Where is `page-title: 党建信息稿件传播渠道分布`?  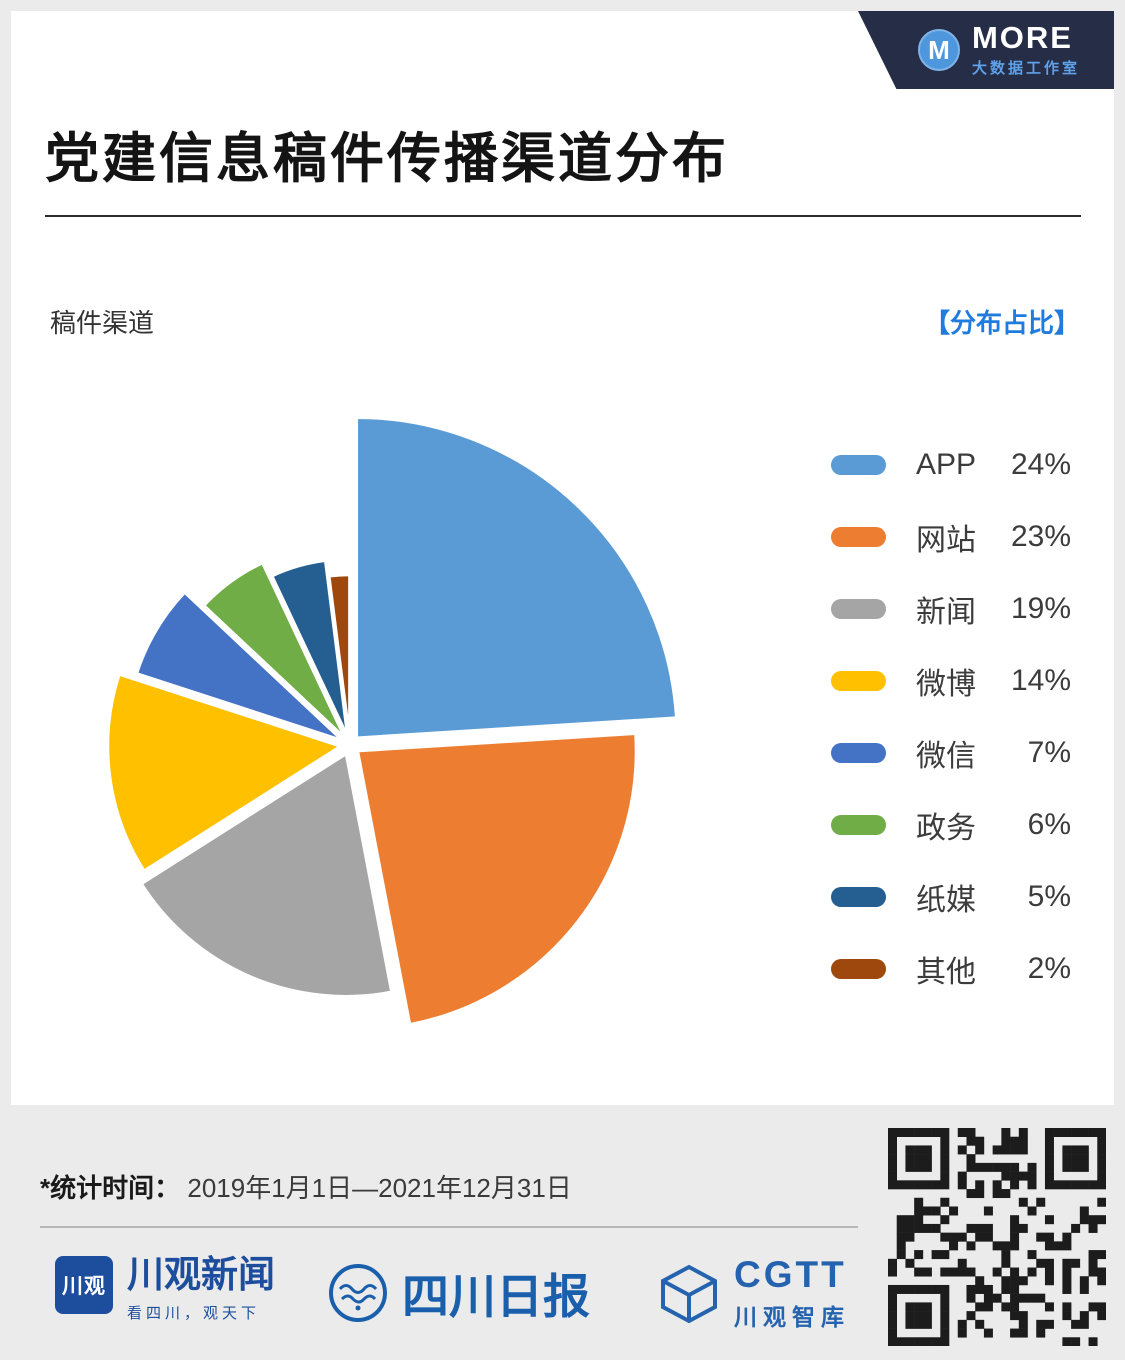 page-title: 党建信息稿件传播渠道分布 is located at coordinates (387, 159).